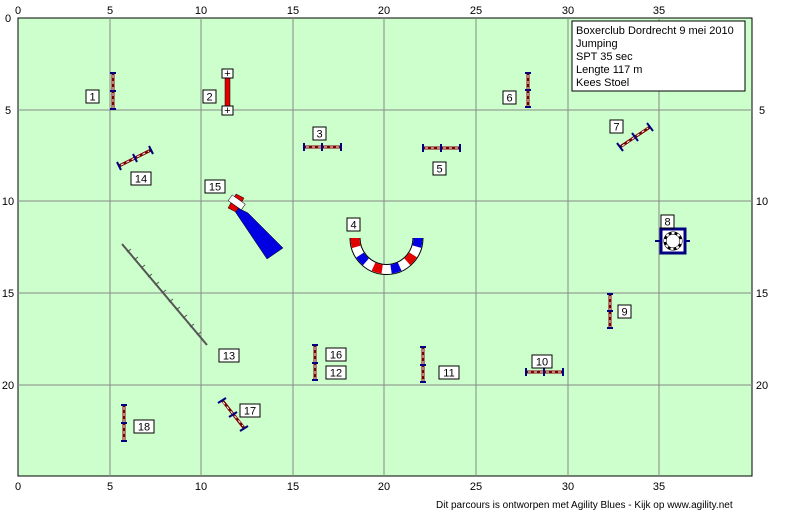  What do you see at coordinates (568, 487) in the screenshot?
I see `bottom-tick-30: 30` at bounding box center [568, 487].